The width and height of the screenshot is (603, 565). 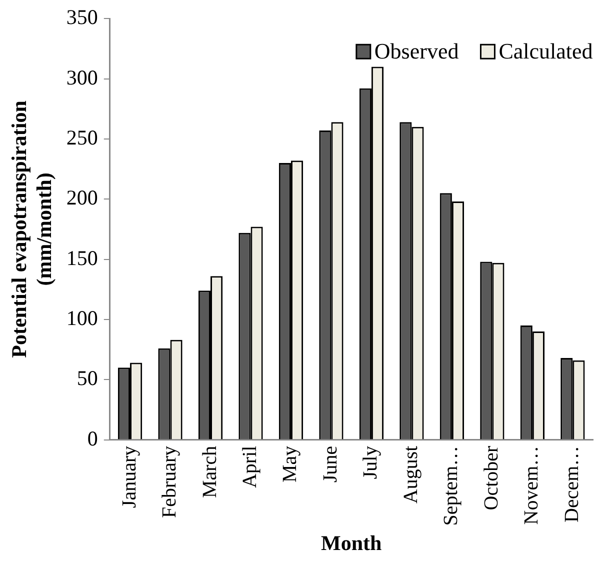 What do you see at coordinates (82, 77) in the screenshot?
I see `y-tick-label: 300` at bounding box center [82, 77].